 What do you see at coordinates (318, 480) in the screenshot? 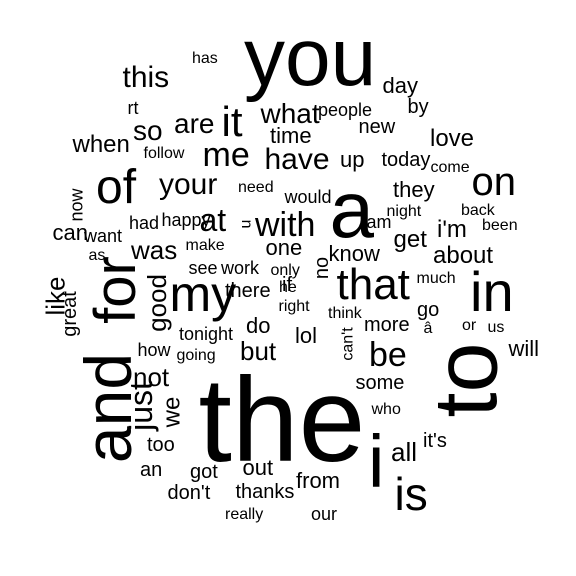
I see `word-from: from` at bounding box center [318, 480].